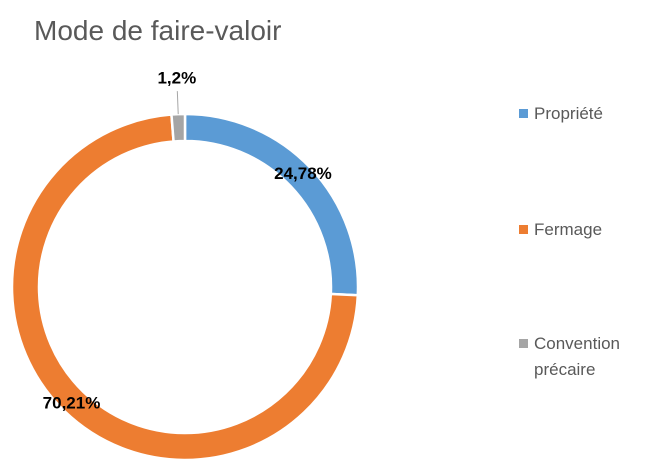 The height and width of the screenshot is (461, 646). I want to click on legend-item: Propriété, so click(576, 115).